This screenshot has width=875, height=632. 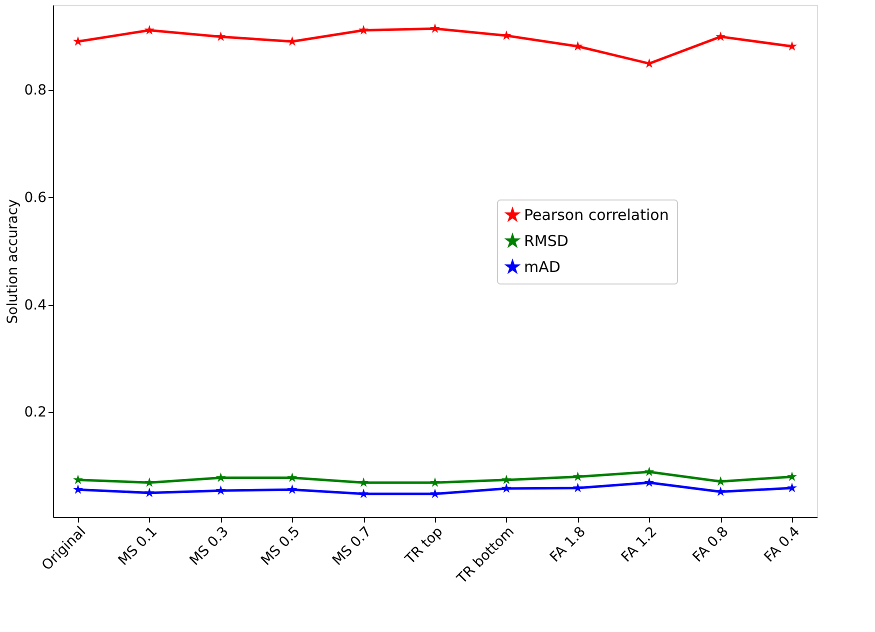 I want to click on legend-label: RMSD, so click(x=546, y=241).